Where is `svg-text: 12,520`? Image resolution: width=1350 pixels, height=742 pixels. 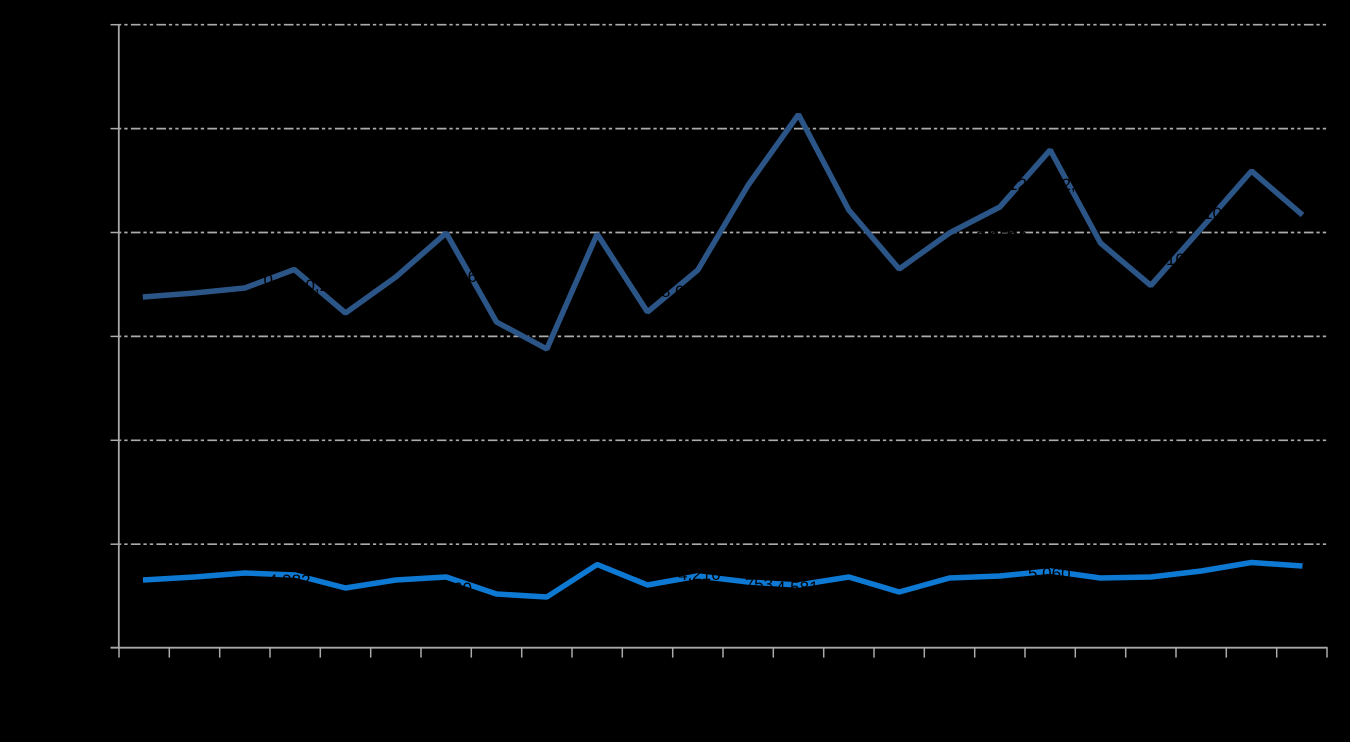 svg-text: 12,520 is located at coordinates (1078, 184).